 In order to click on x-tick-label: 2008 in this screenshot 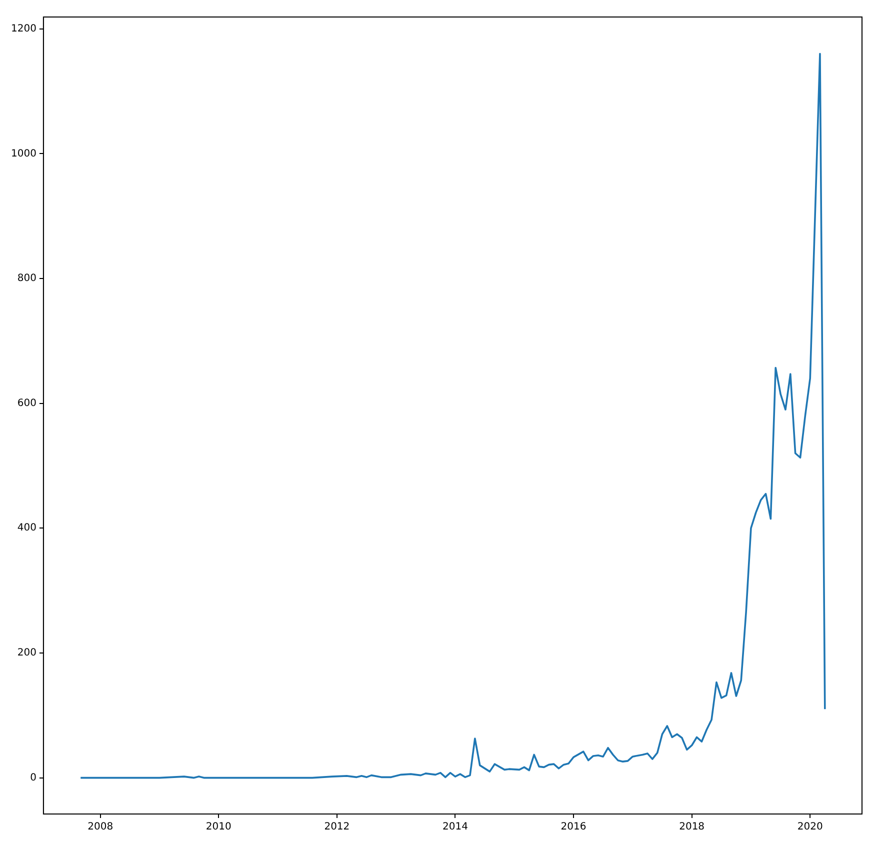, I will do `click(101, 827)`.